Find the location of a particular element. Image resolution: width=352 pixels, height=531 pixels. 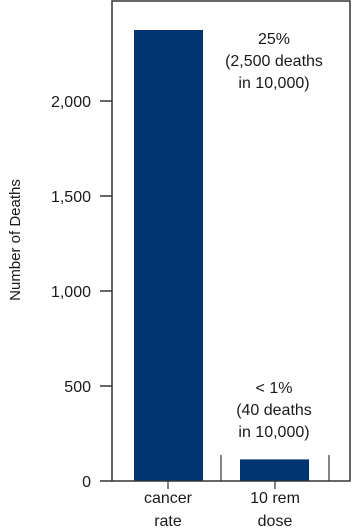

category-labels: cancer rate 10 rem dose is located at coordinates (222, 505).